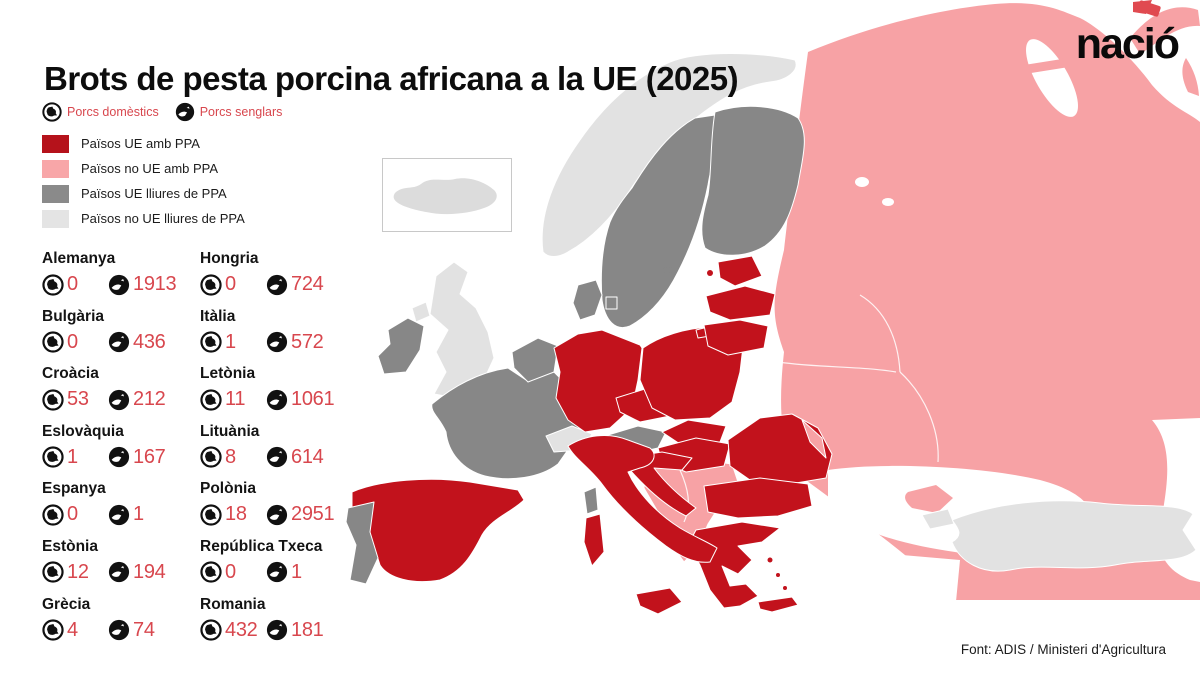 This screenshot has width=1200, height=675. Describe the element at coordinates (300, 399) in the screenshot. I see `wild-stat: 1061` at that location.